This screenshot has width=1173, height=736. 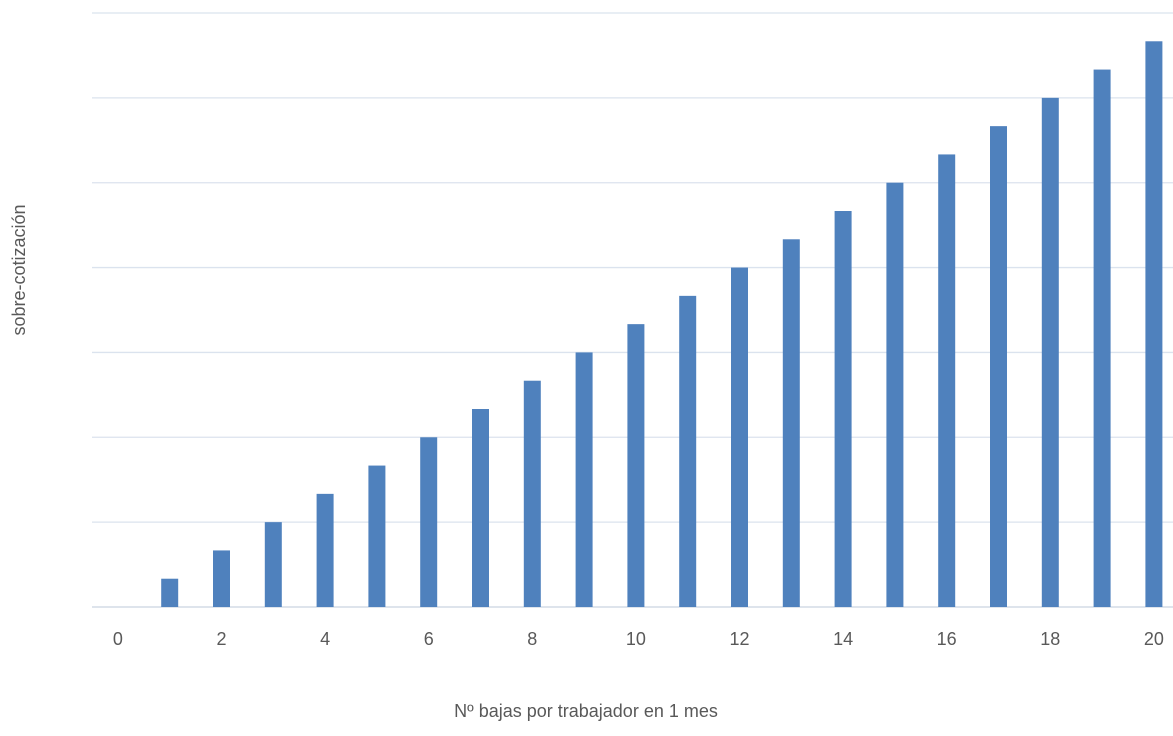 I want to click on x-axis-label: Nº bajas por trabajador en 1 mes, so click(x=586, y=711).